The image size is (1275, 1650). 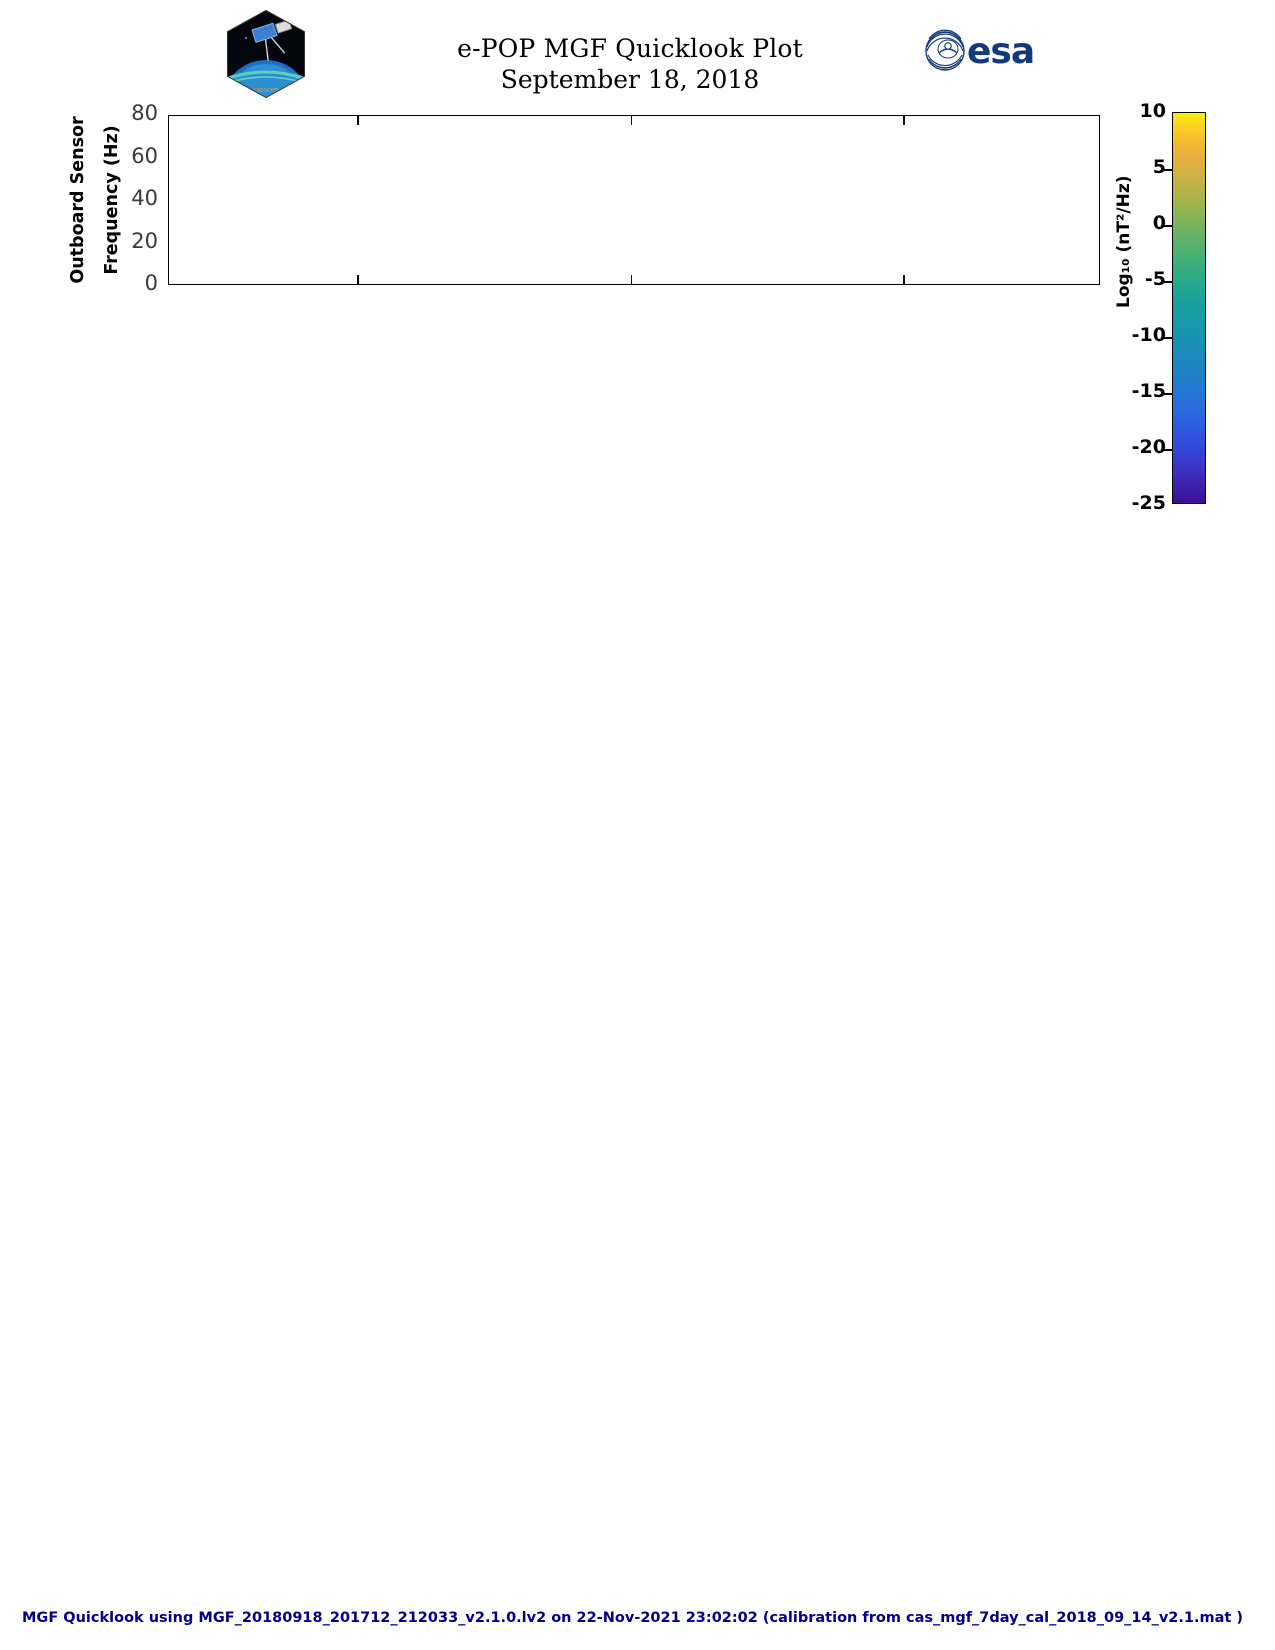 What do you see at coordinates (266, 91) in the screenshot?
I see `svg-text: CASSIOPE` at bounding box center [266, 91].